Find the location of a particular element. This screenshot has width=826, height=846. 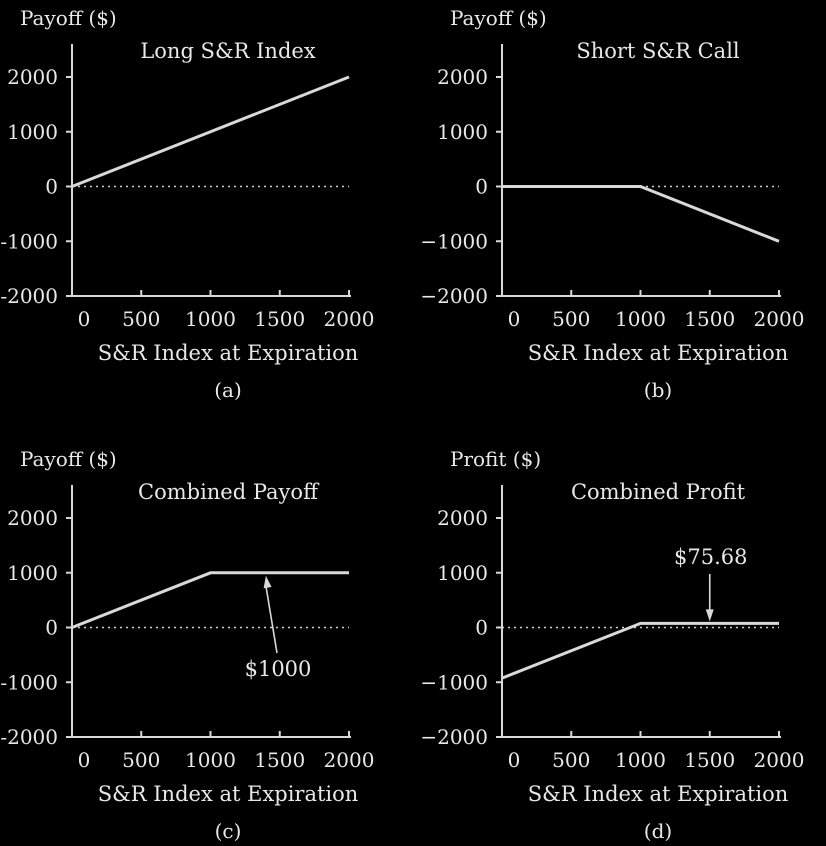

chart-title: Combined Profit is located at coordinates (658, 492).